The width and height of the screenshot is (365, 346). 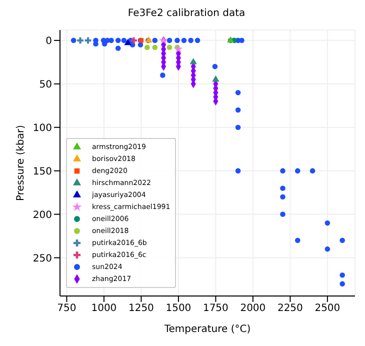 What do you see at coordinates (290, 308) in the screenshot?
I see `x-tick-label: 2250` at bounding box center [290, 308].